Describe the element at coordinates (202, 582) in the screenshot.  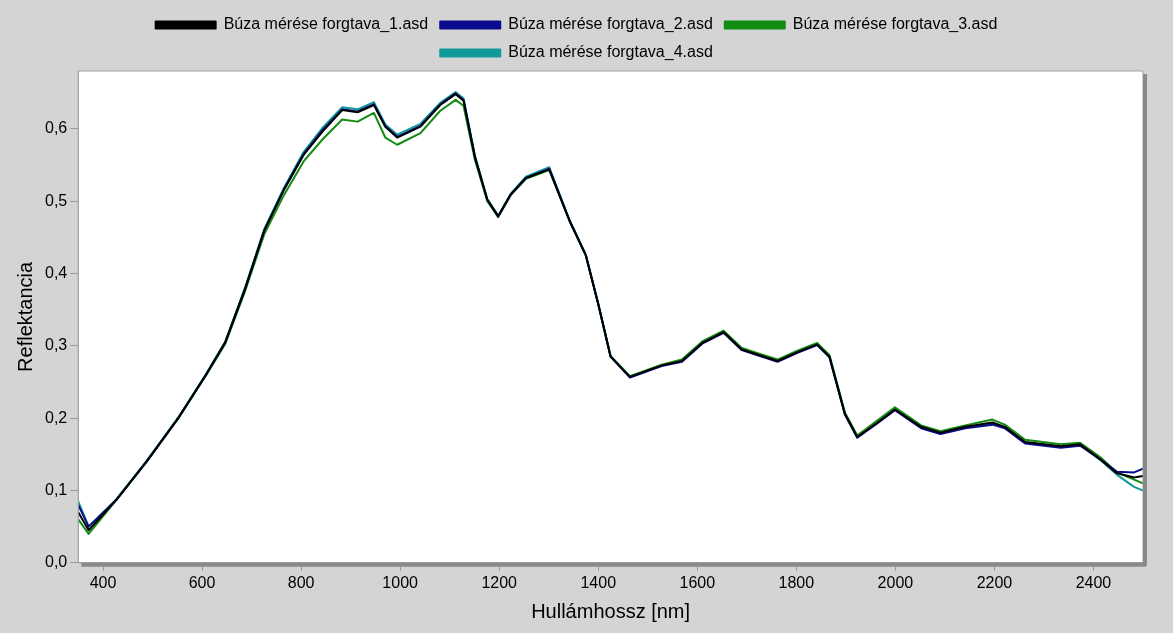
I see `x-tick-label: 600` at that location.